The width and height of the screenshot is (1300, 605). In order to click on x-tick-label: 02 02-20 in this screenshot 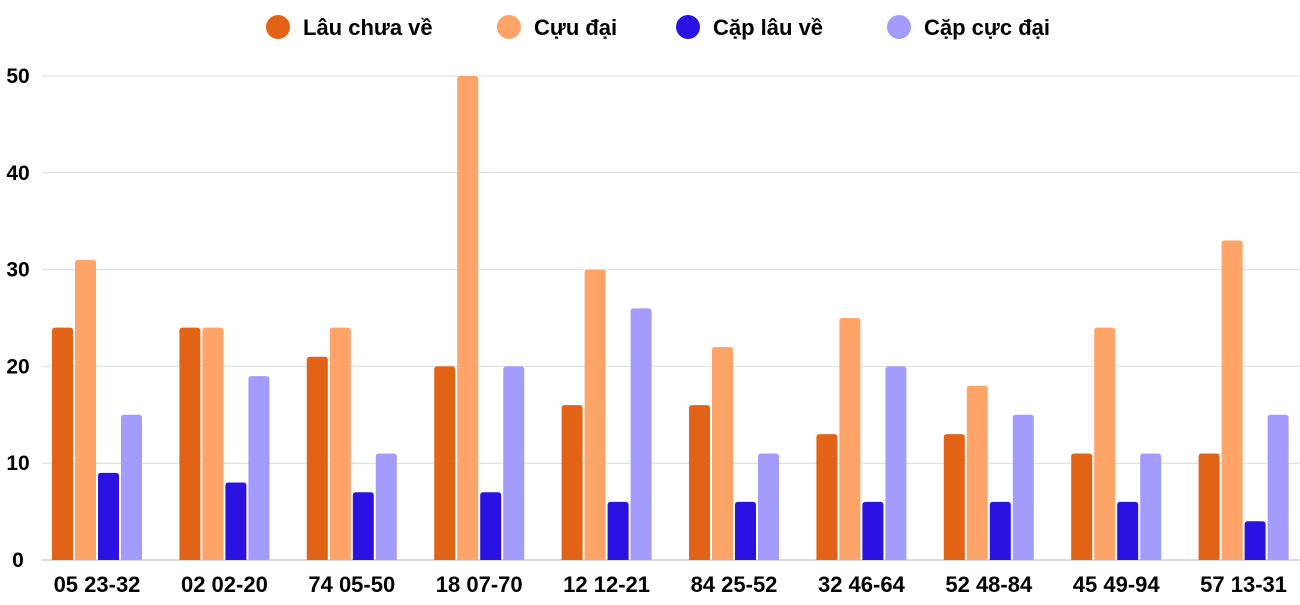, I will do `click(224, 584)`.